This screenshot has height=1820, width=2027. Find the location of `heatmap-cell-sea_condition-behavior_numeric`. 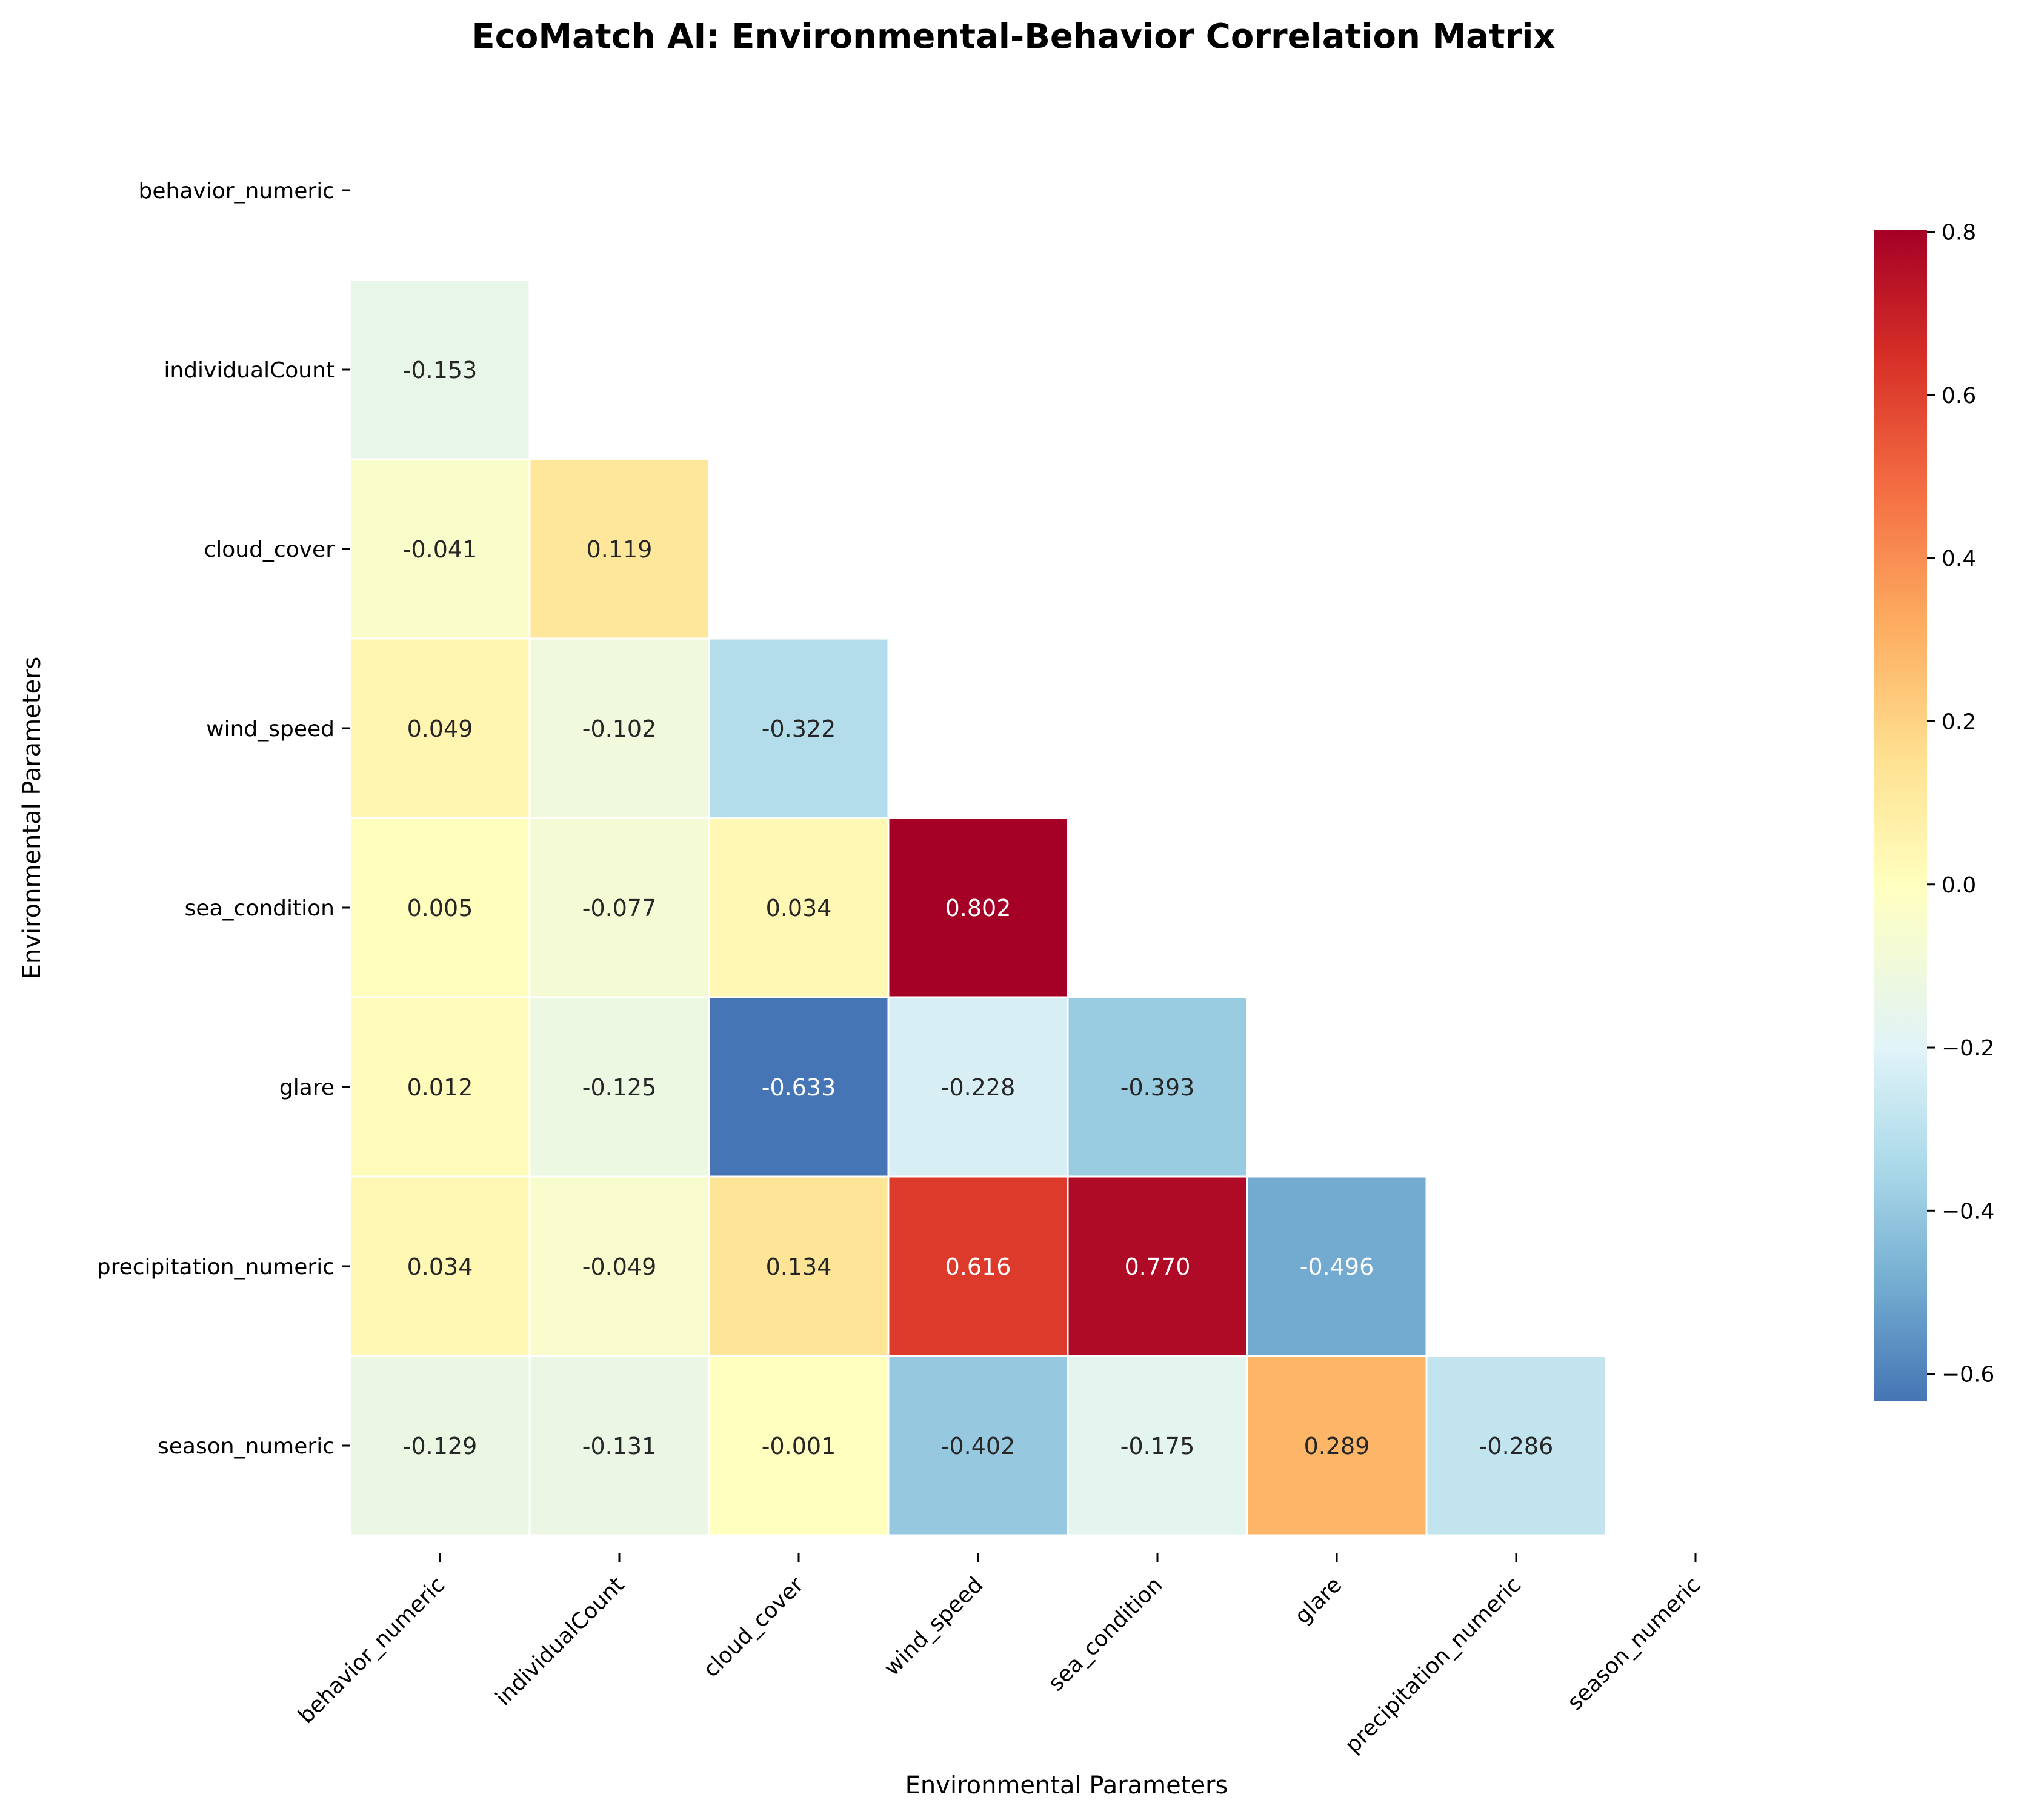

heatmap-cell-sea_condition-behavior_numeric is located at coordinates (440, 907).